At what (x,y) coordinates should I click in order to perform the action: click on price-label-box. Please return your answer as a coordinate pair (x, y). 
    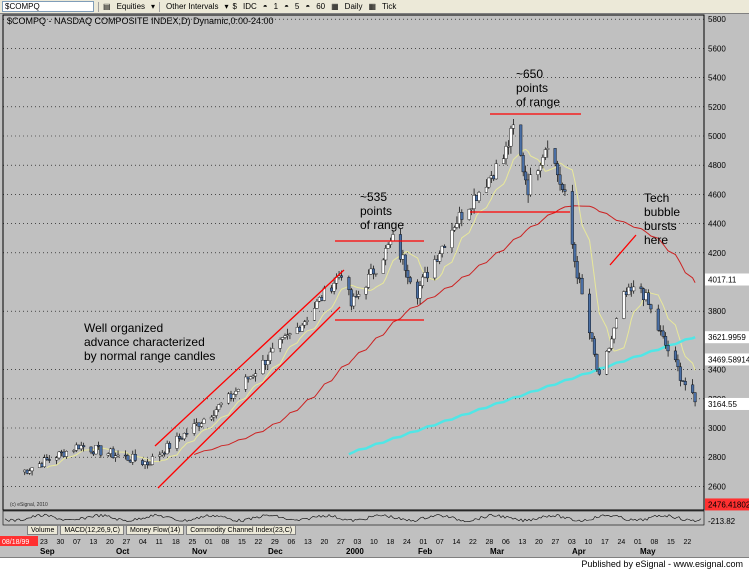
    Looking at the image, I should click on (727, 403).